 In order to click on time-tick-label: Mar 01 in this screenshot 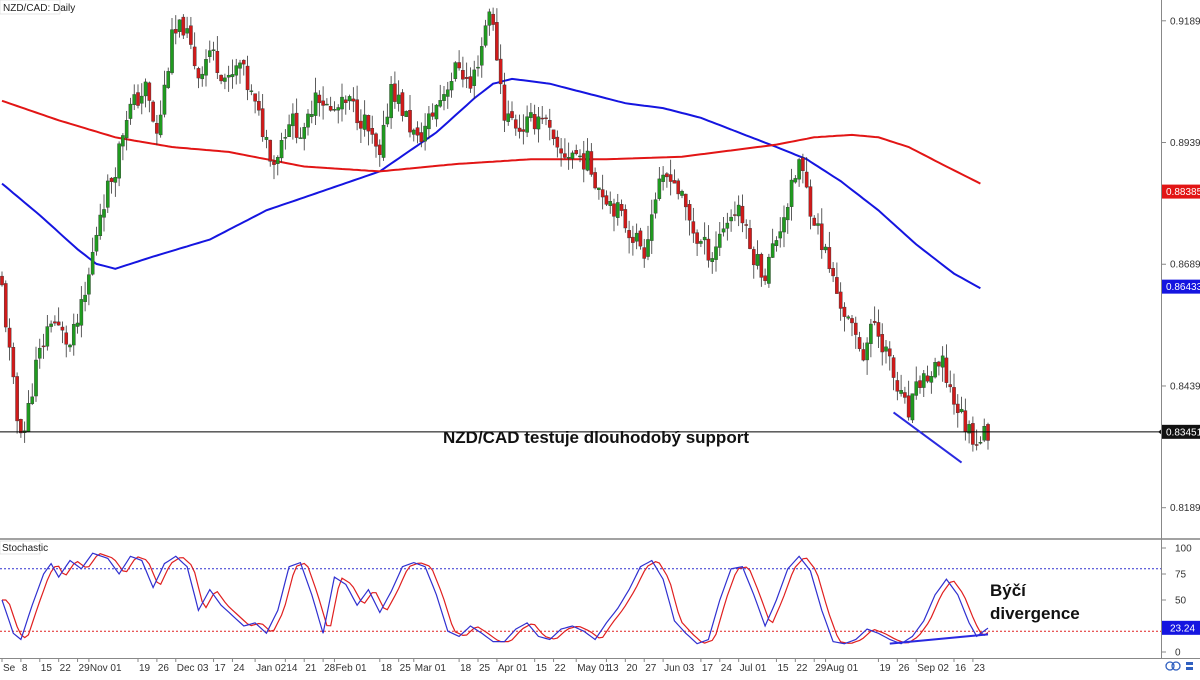, I will do `click(431, 668)`.